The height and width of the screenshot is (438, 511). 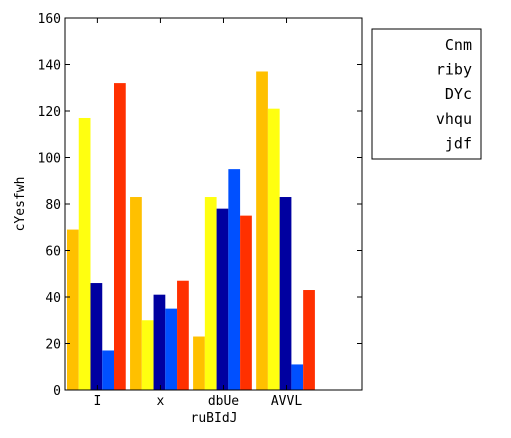 What do you see at coordinates (210, 293) in the screenshot?
I see `bar-riby-dbUe` at bounding box center [210, 293].